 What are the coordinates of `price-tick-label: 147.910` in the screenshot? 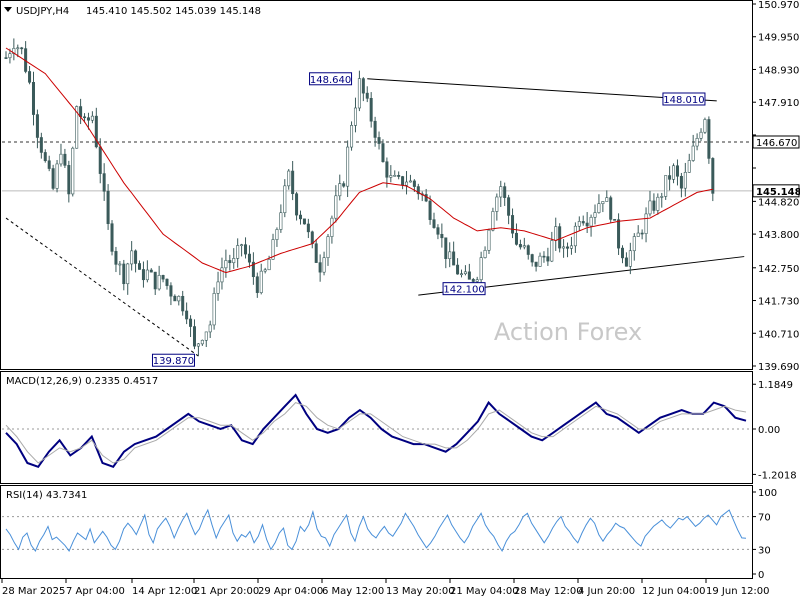 It's located at (778, 103).